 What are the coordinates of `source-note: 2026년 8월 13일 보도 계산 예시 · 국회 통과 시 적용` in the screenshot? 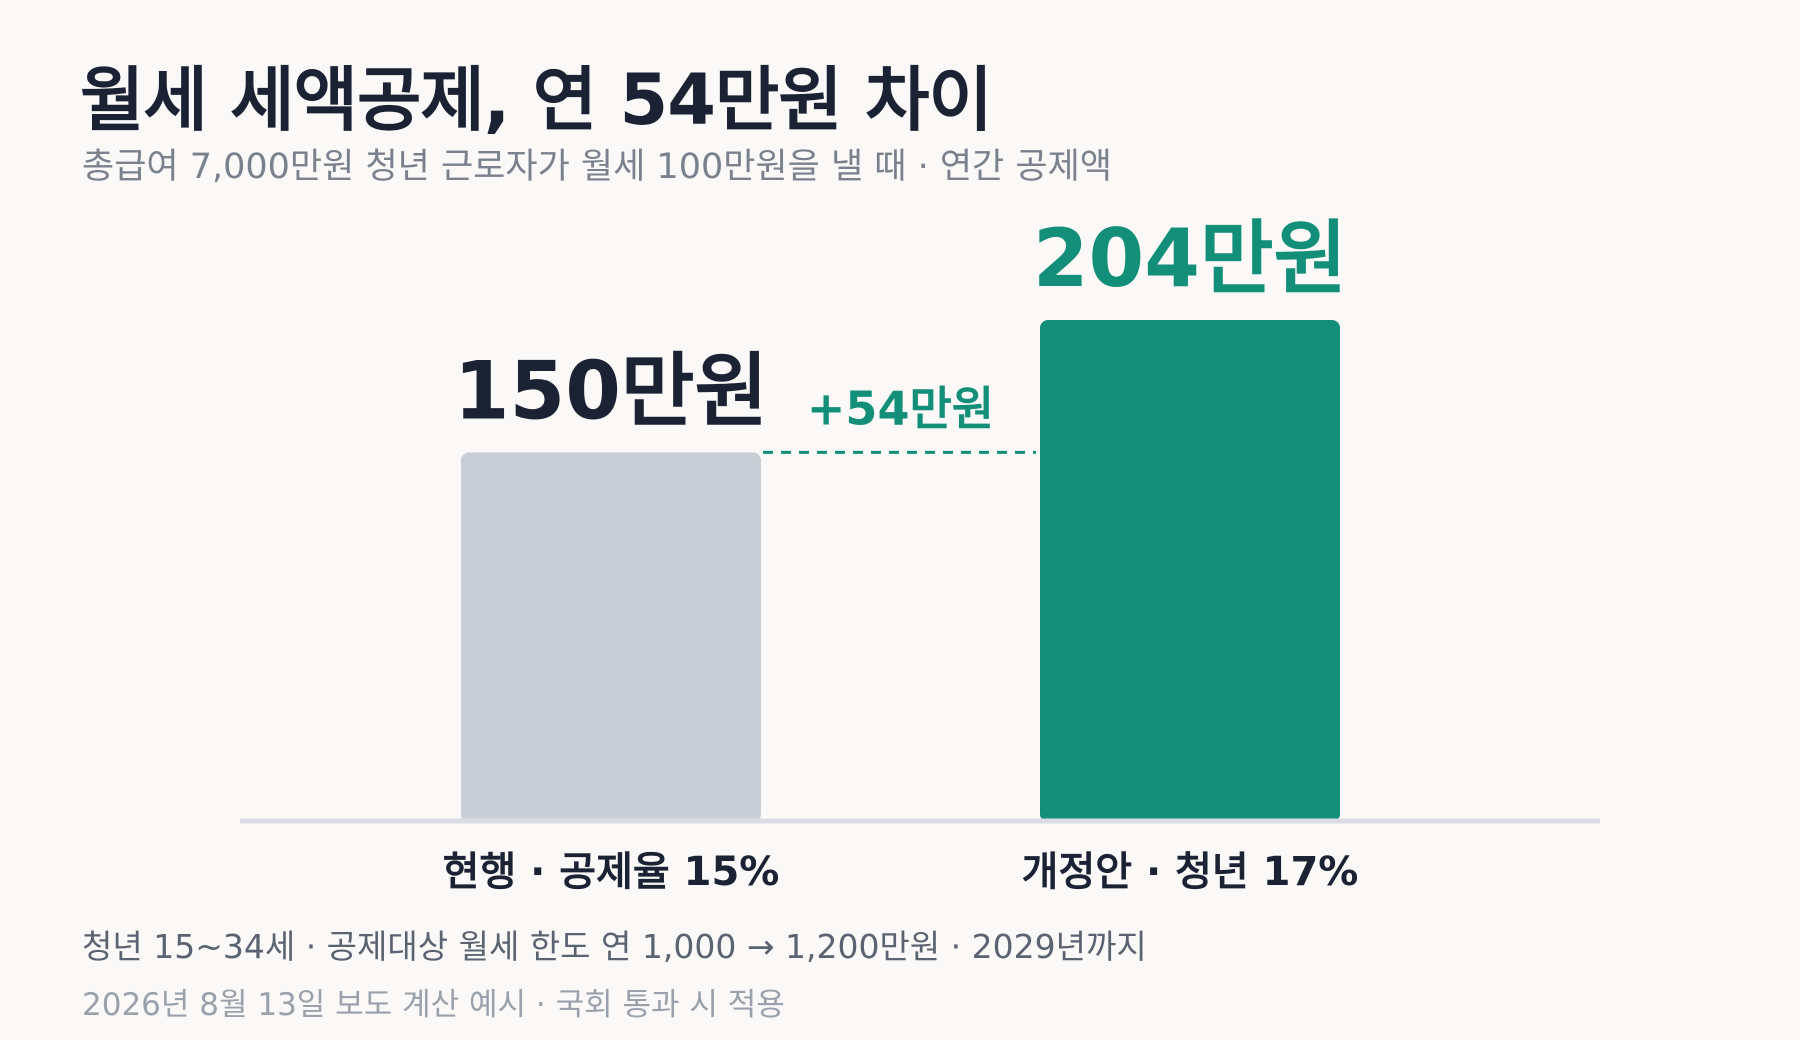 It's located at (433, 1005).